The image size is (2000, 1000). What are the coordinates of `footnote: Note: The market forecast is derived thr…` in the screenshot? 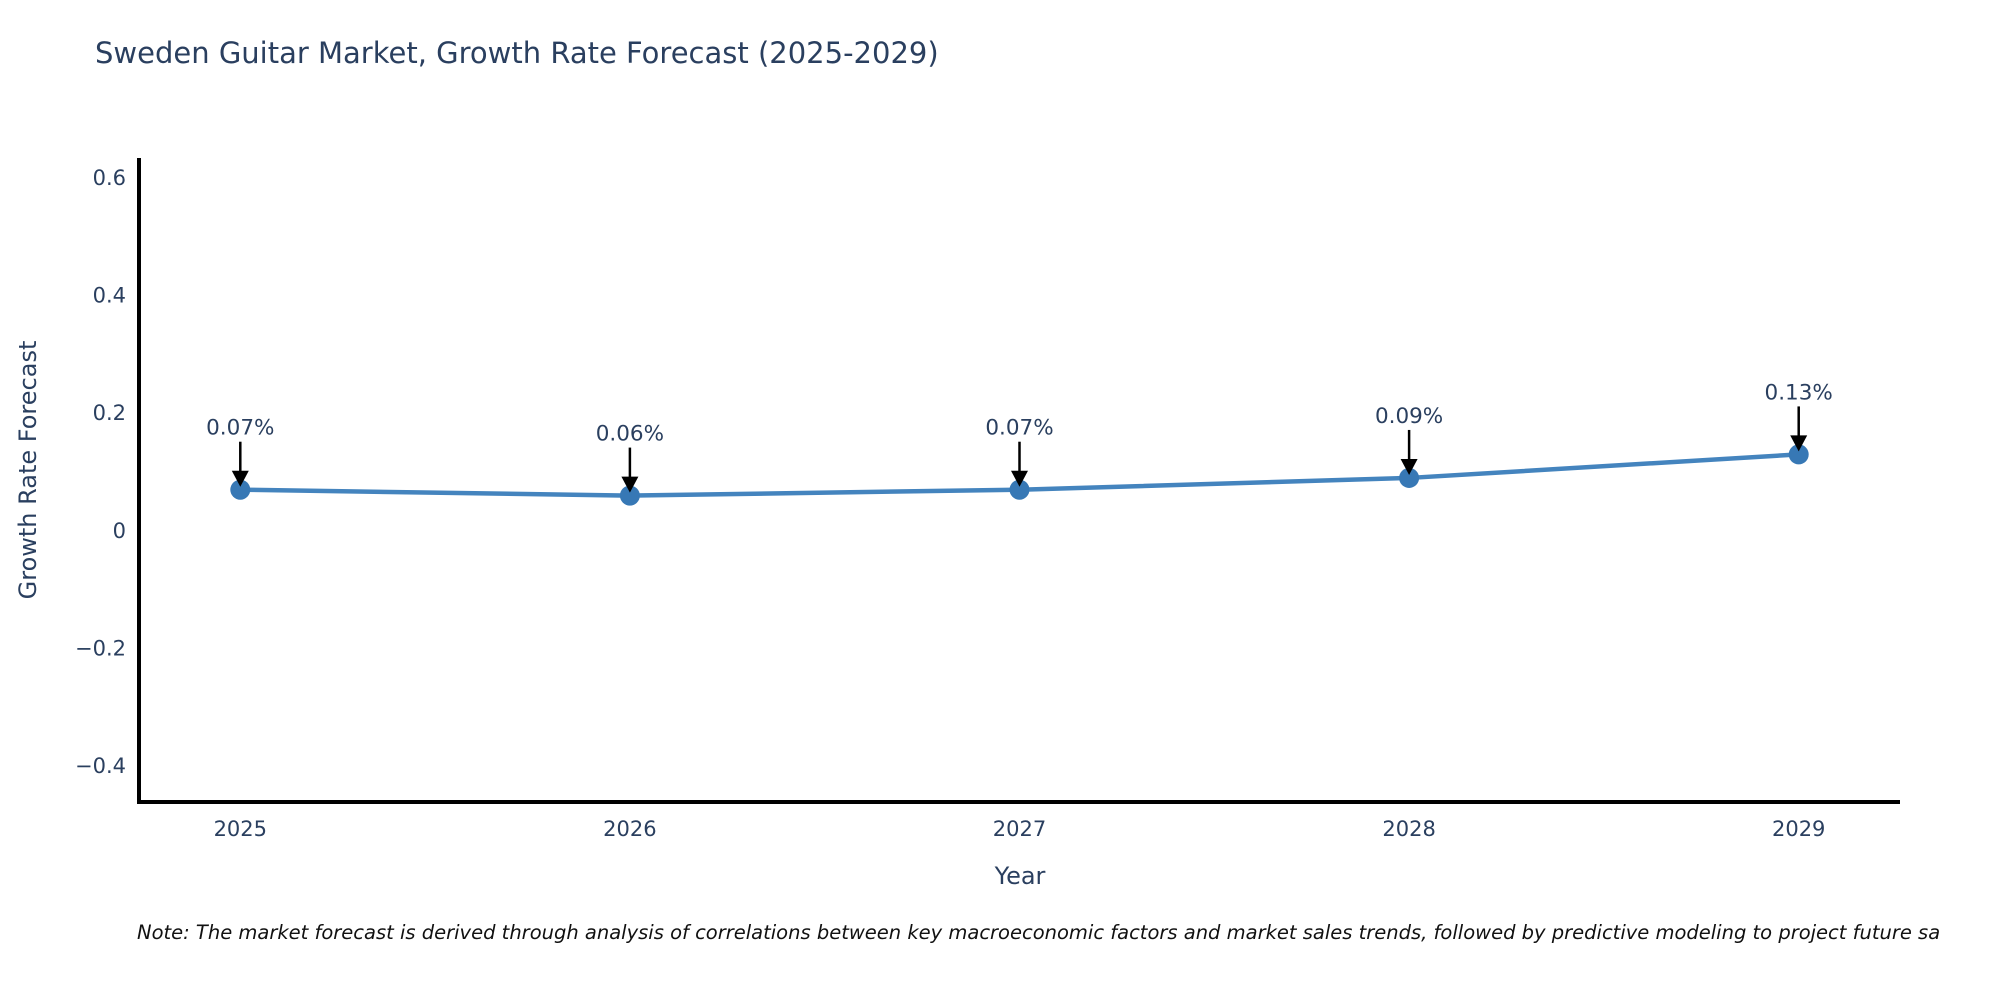 It's located at (1039, 932).